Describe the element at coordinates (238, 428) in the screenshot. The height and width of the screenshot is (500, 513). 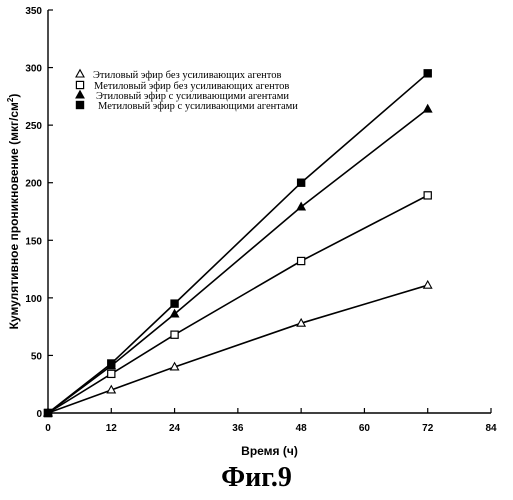
I see `x-tick-label: 36` at that location.